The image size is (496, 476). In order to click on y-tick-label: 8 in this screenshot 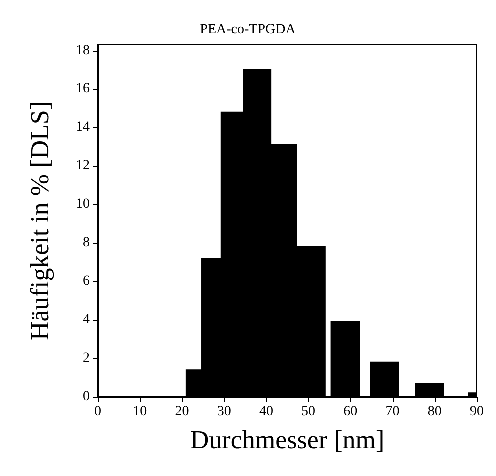, I will do `click(86, 243)`.